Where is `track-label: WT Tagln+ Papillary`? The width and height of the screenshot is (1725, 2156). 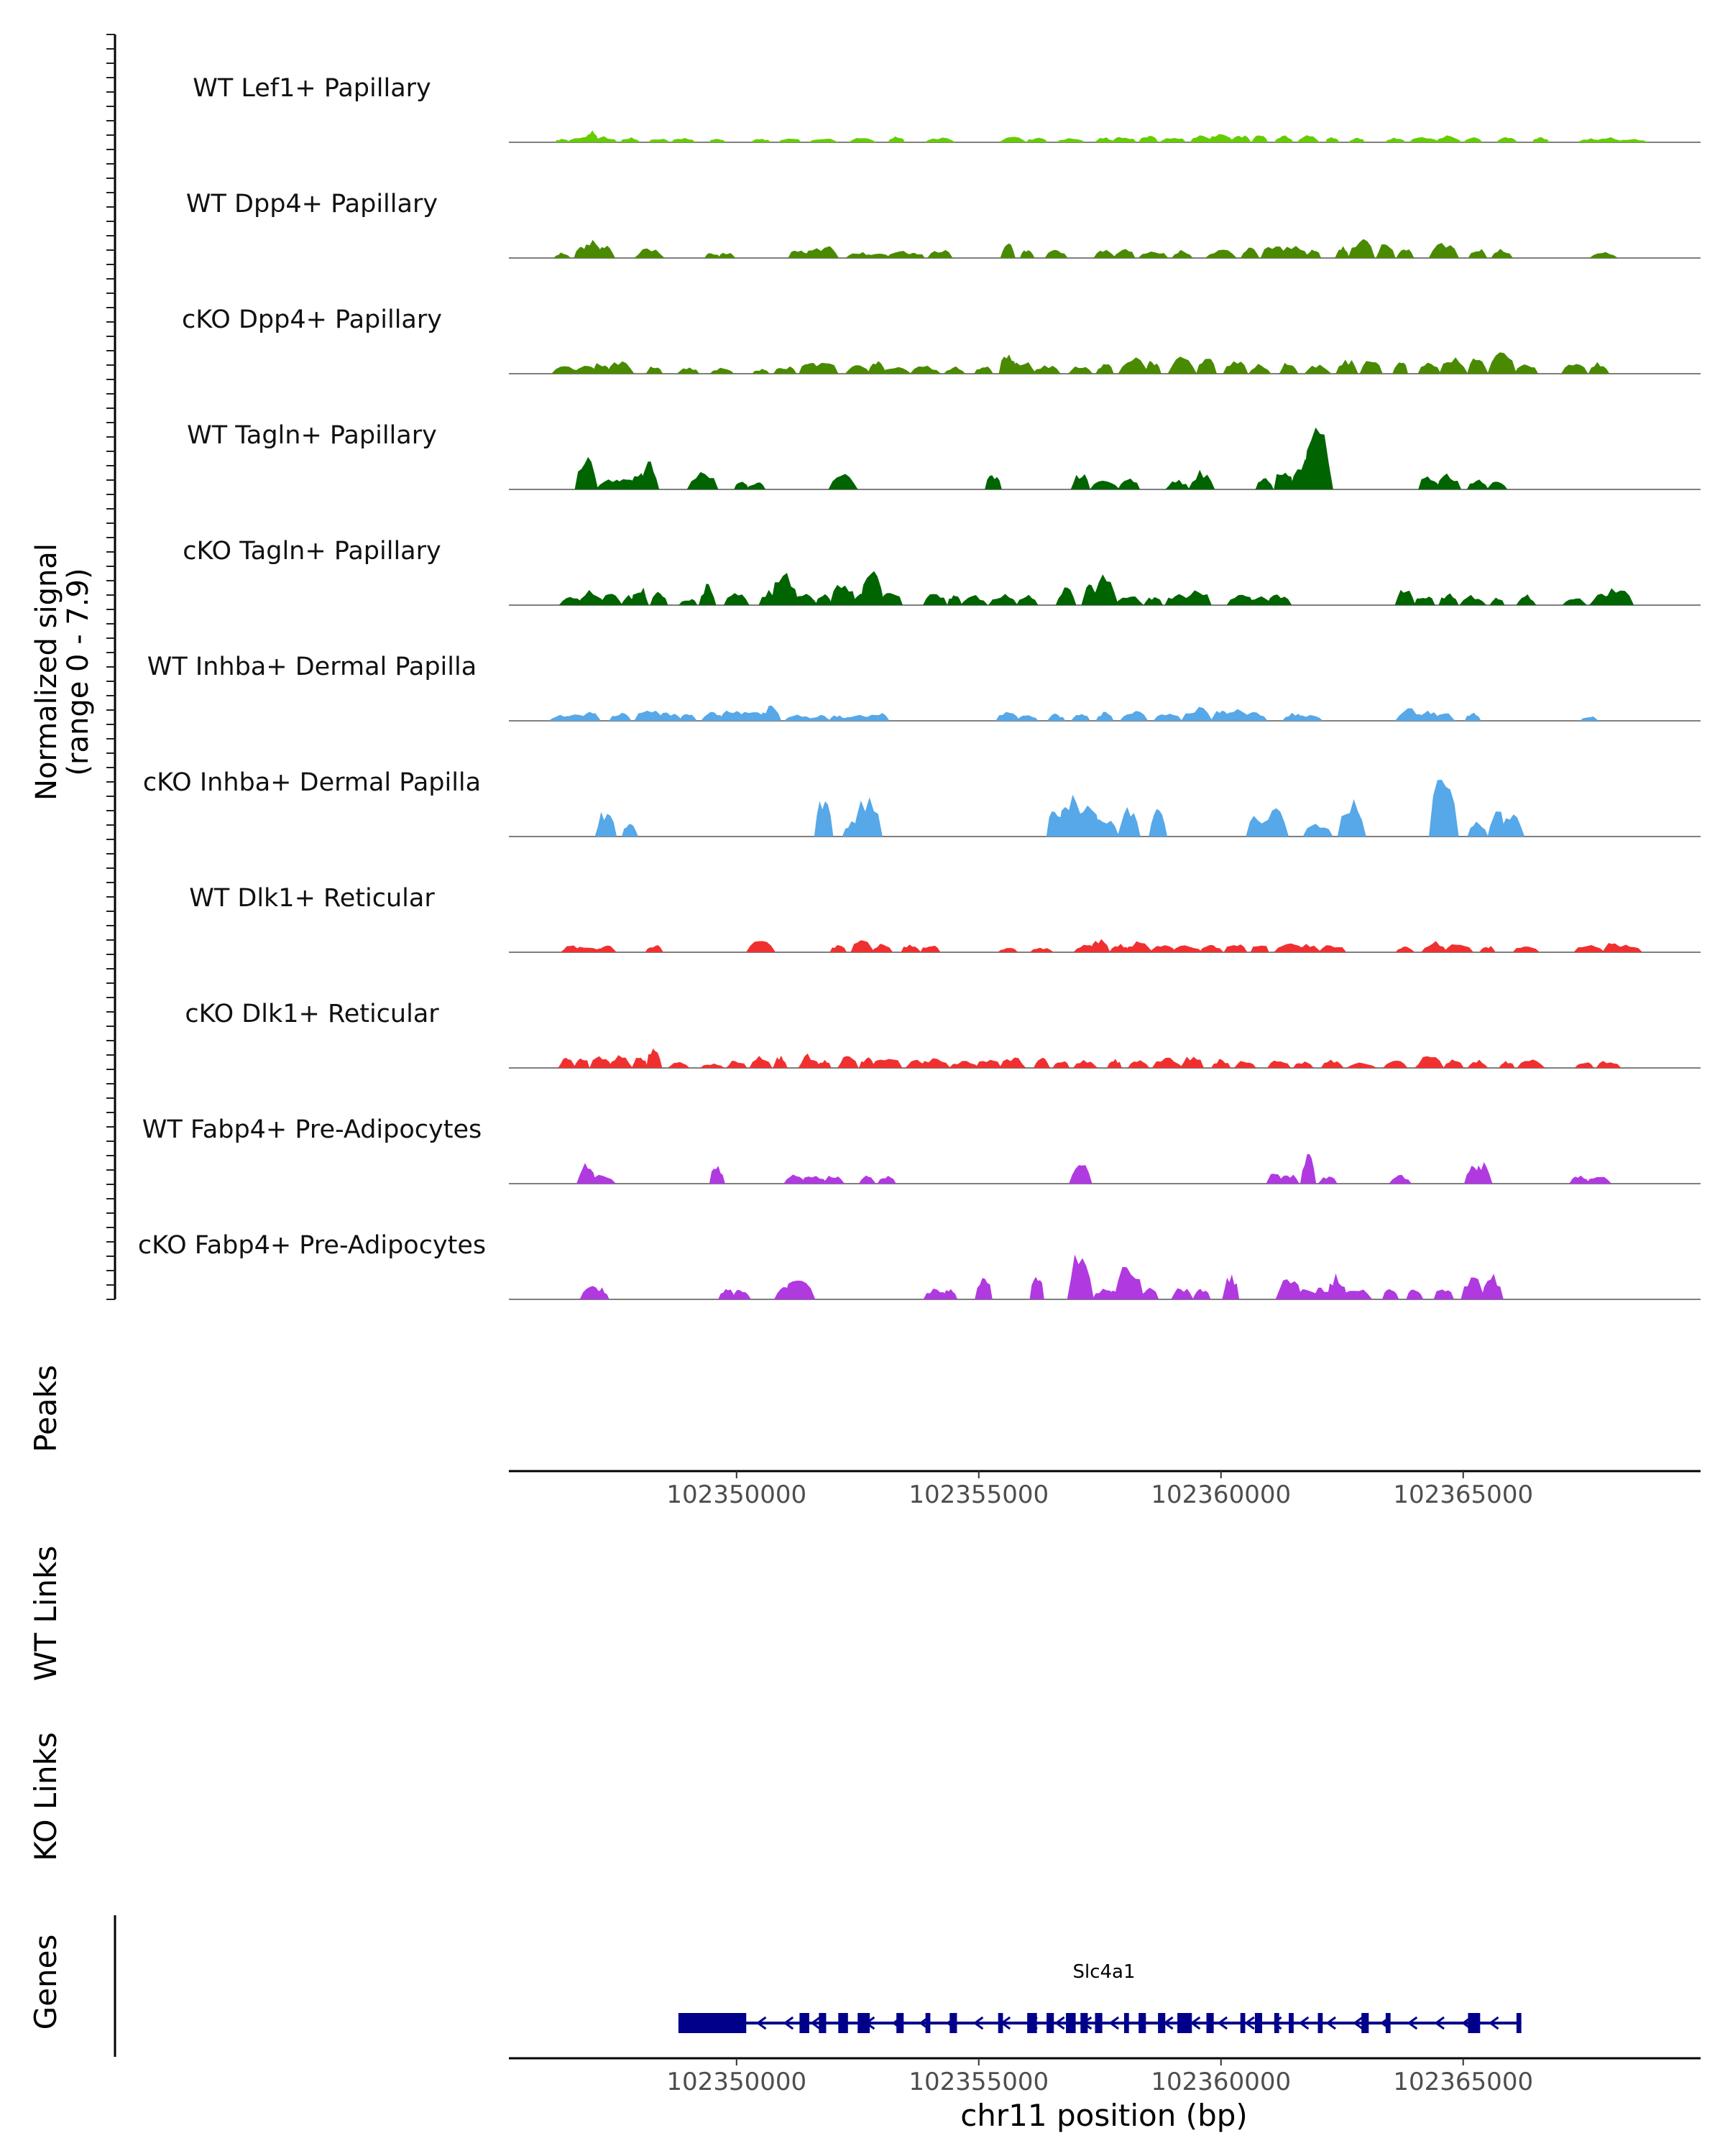 track-label: WT Tagln+ Papillary is located at coordinates (312, 435).